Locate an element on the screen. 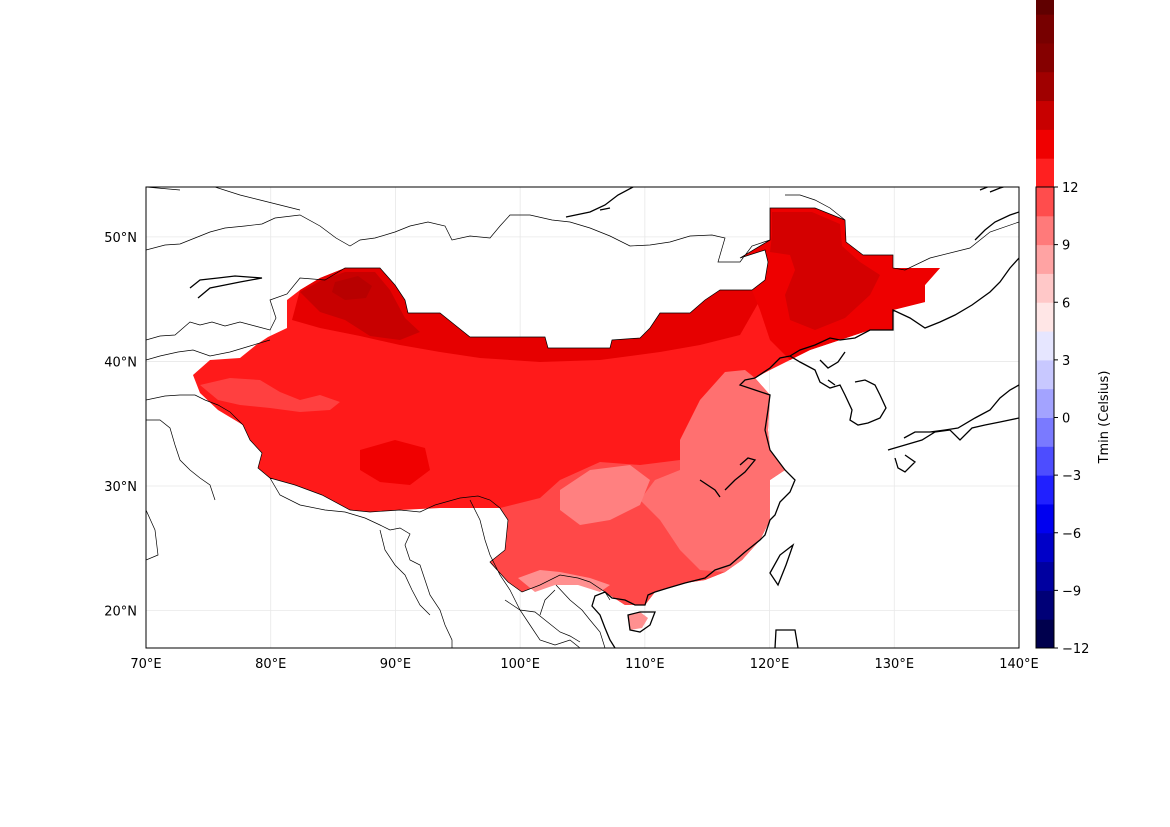 Image resolution: width=1170 pixels, height=827 pixels. lat-tick-label: 40°N is located at coordinates (120, 362).